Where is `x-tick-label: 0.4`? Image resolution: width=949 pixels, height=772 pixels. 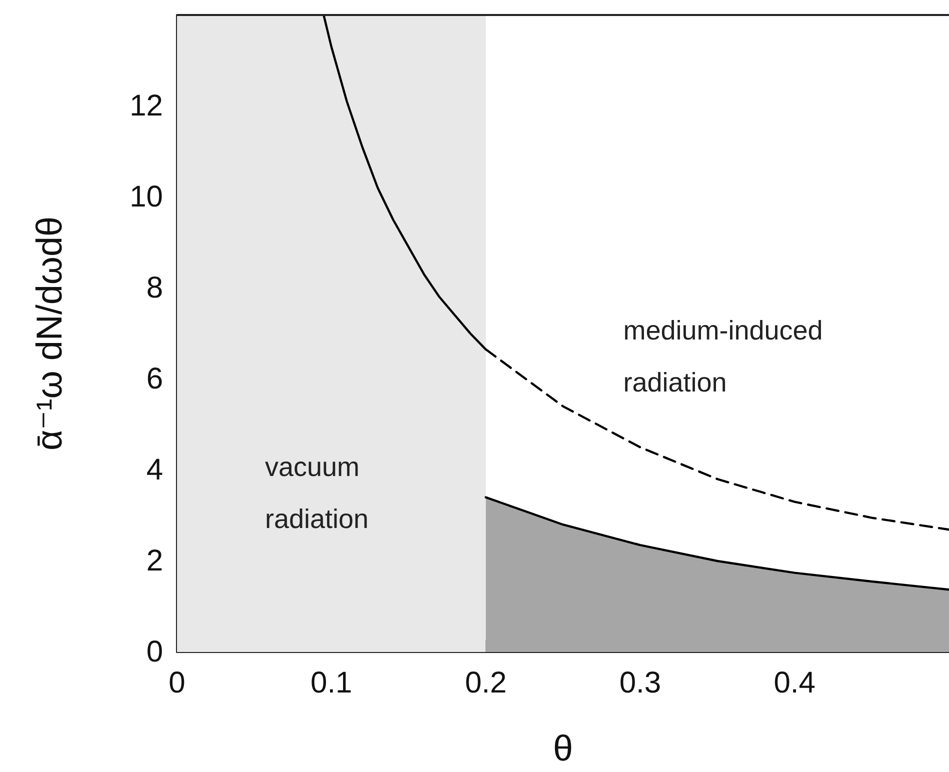
x-tick-label: 0.4 is located at coordinates (795, 683).